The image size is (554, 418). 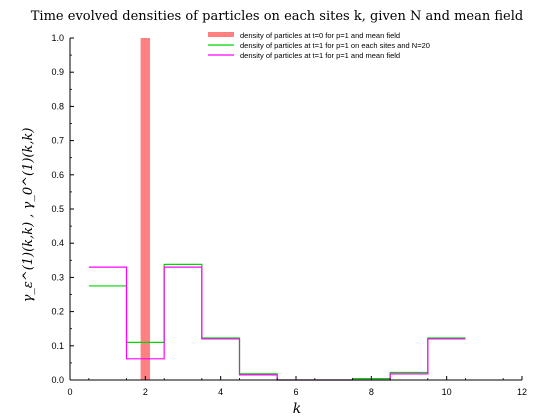 What do you see at coordinates (57, 175) in the screenshot?
I see `y-tick-label: 0.6` at bounding box center [57, 175].